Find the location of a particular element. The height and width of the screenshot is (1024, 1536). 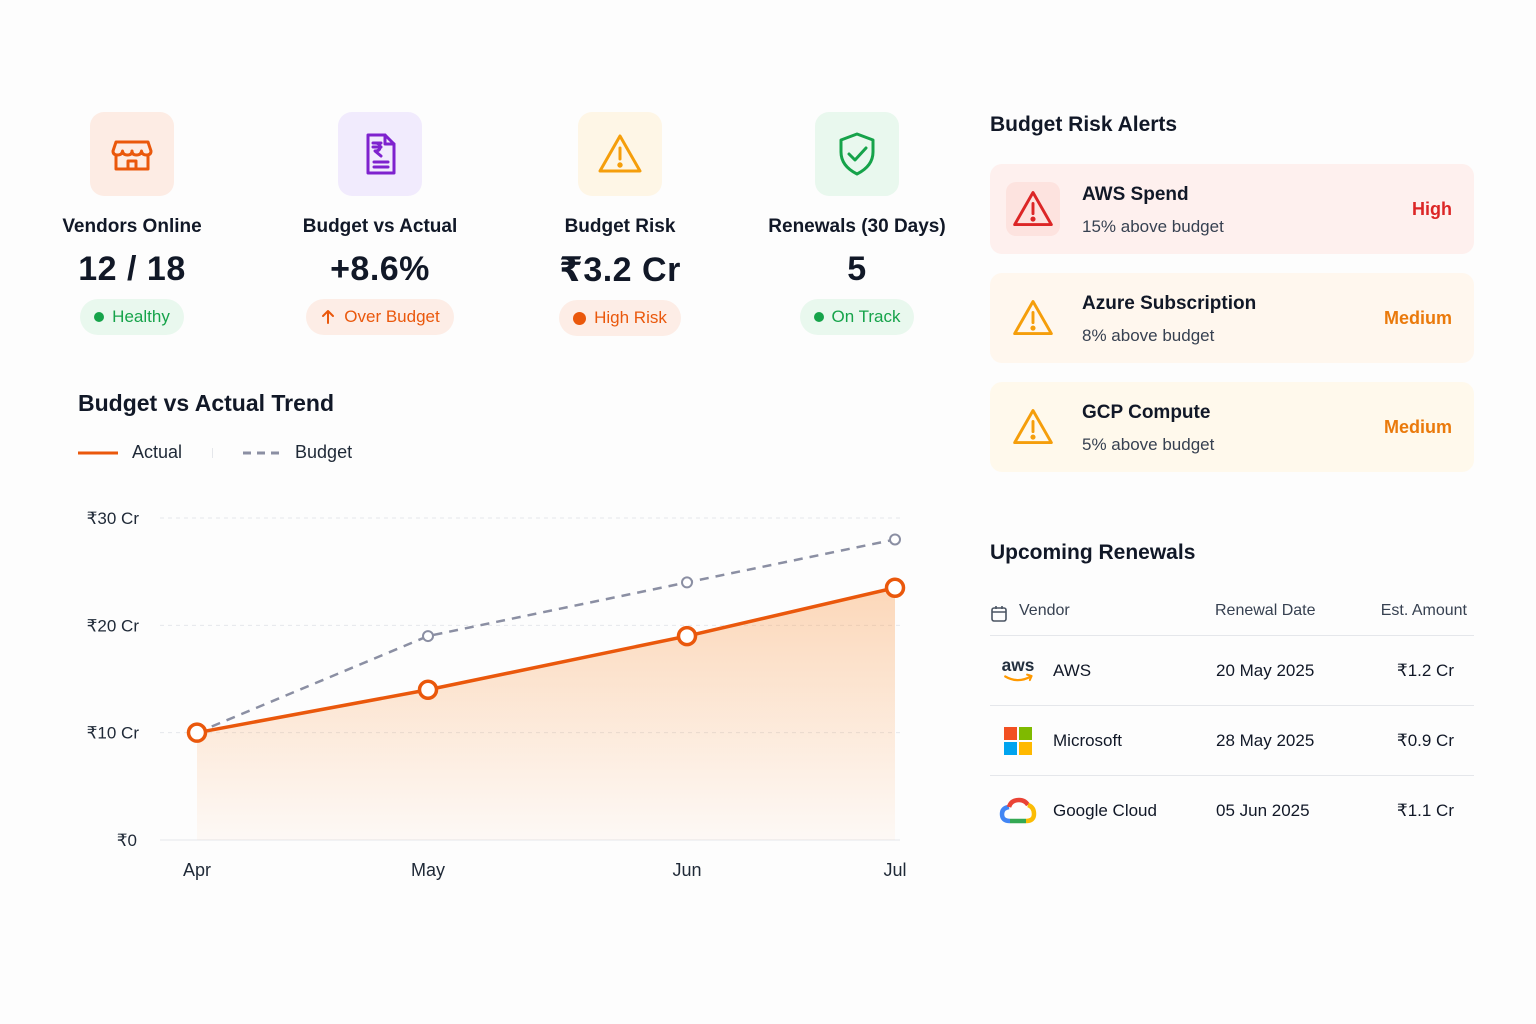

actual-area is located at coordinates (546, 713).